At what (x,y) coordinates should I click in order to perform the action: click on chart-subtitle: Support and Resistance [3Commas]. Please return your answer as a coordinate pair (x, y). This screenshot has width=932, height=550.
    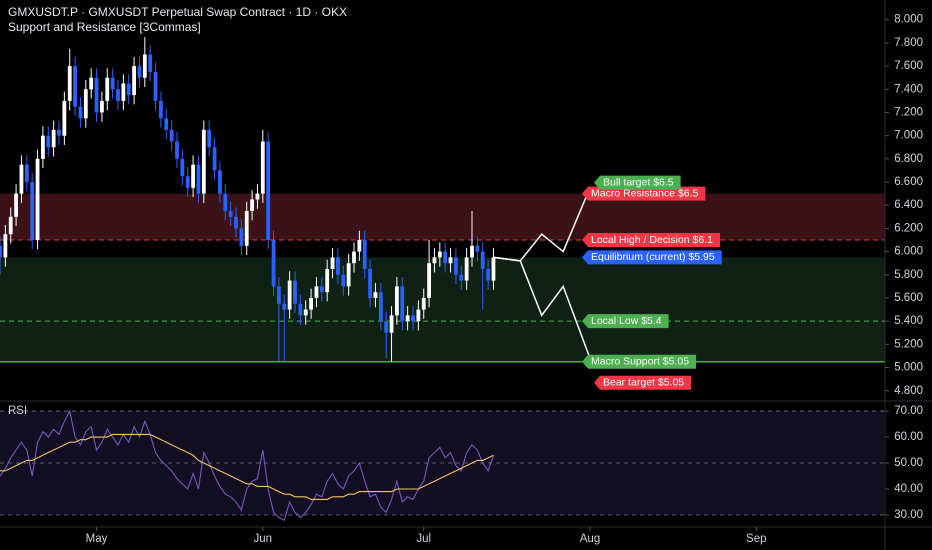
    Looking at the image, I should click on (104, 27).